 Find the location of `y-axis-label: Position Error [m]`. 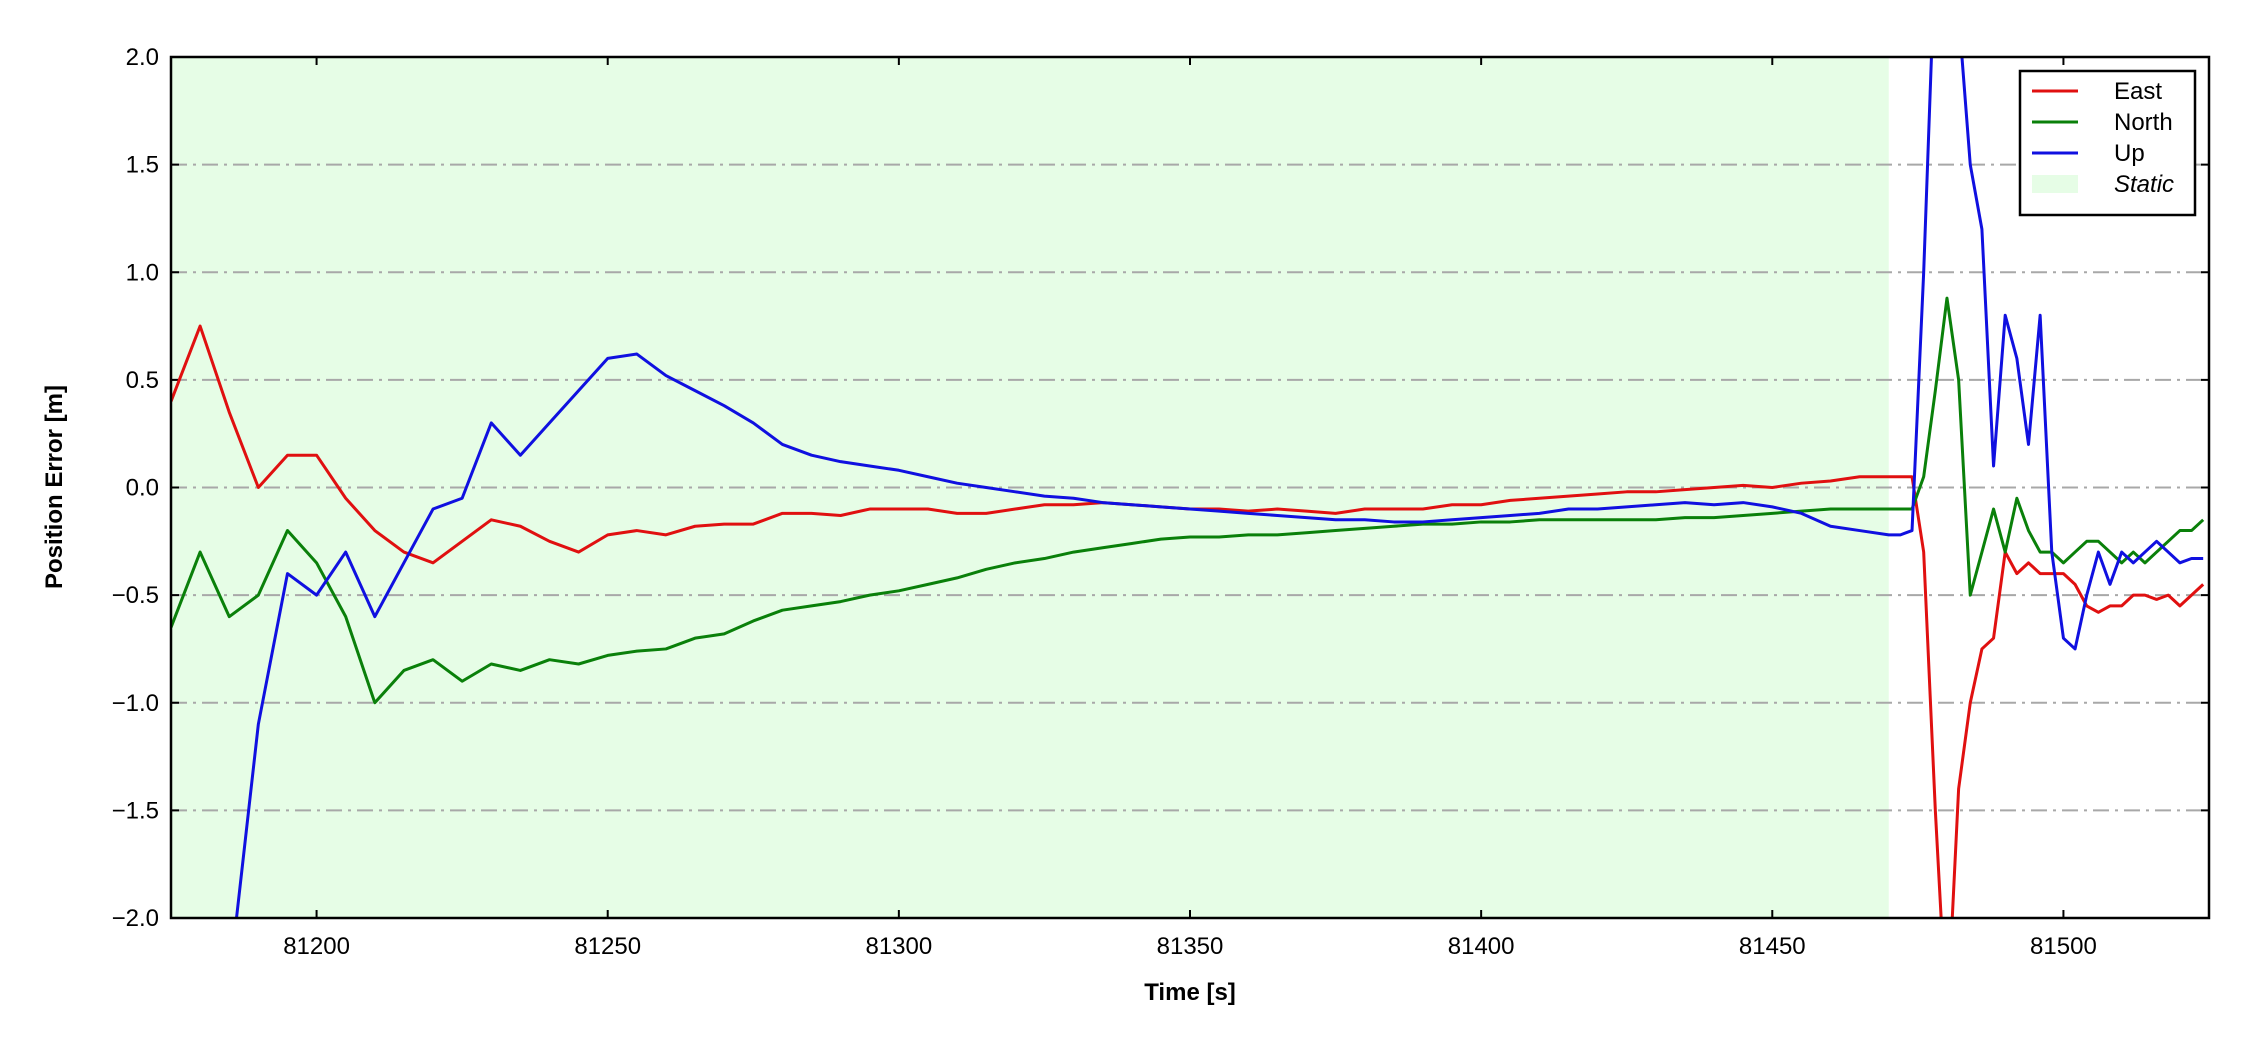

y-axis-label: Position Error [m] is located at coordinates (54, 487).